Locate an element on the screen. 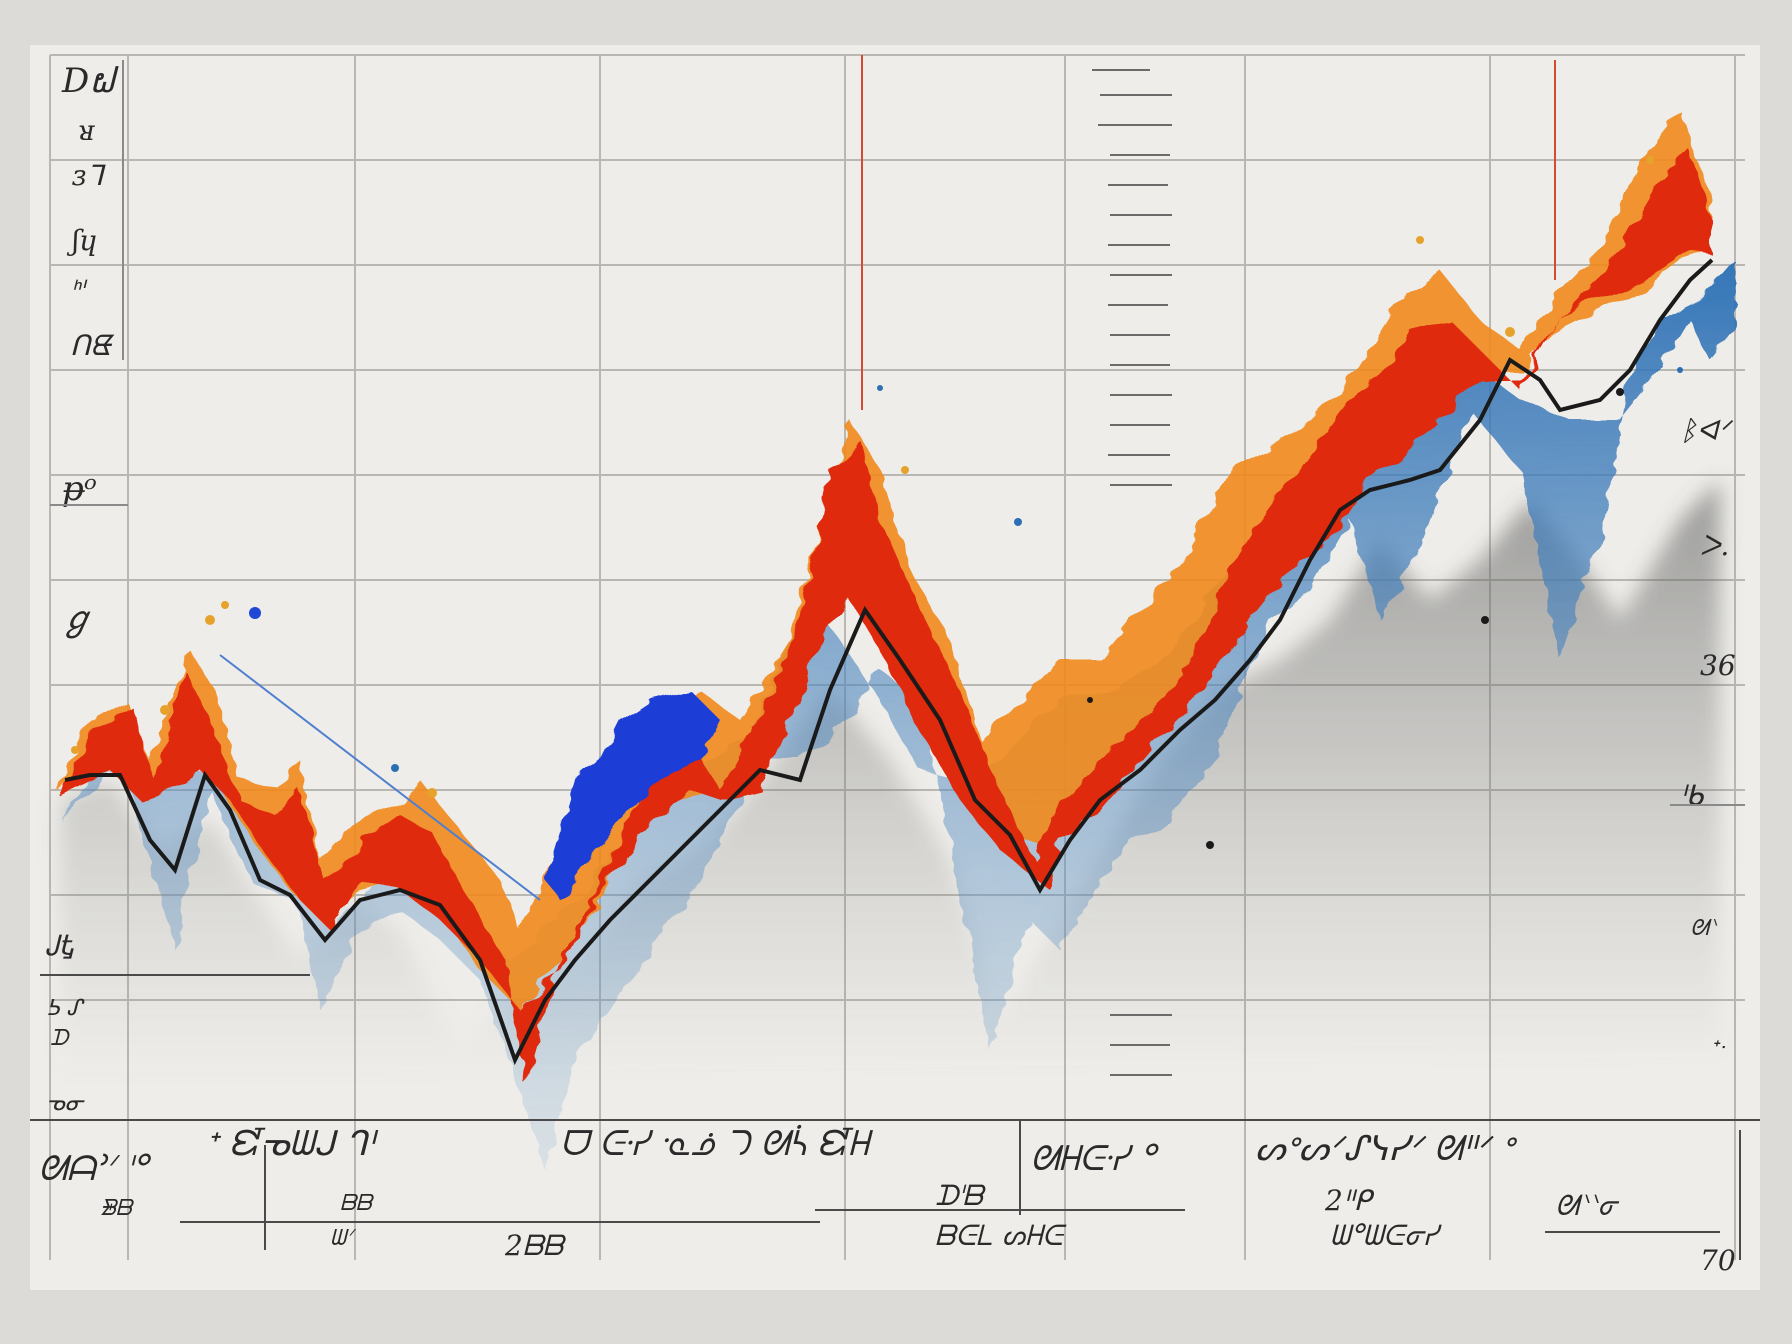 The width and height of the screenshot is (1792, 1344). scribble-label: ᓀᓂ is located at coordinates (65, 1103).